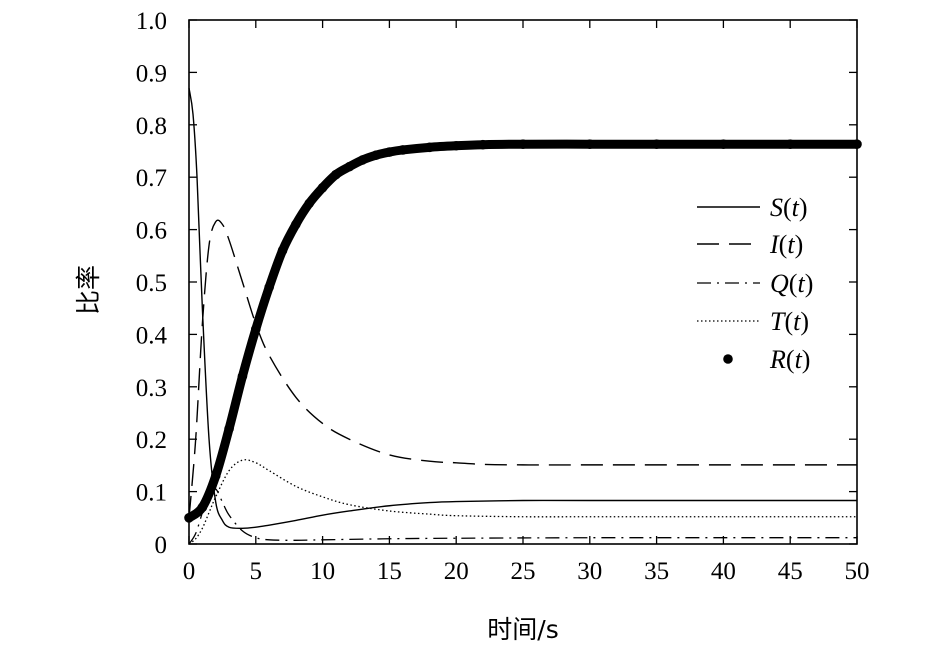 The image size is (945, 651). What do you see at coordinates (750, 244) in the screenshot?
I see `legend-item: I(t)` at bounding box center [750, 244].